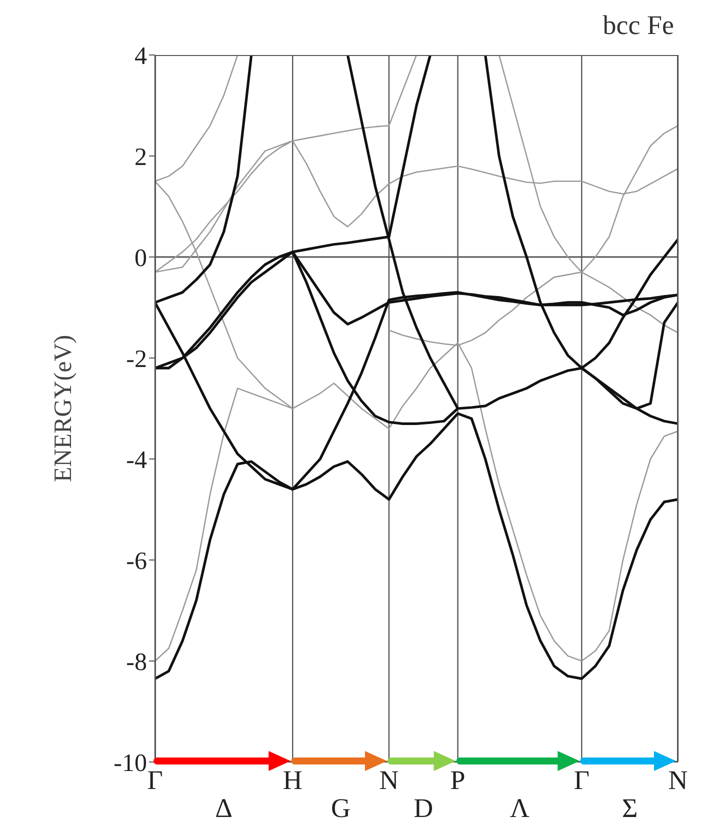 This screenshot has height=835, width=708. I want to click on y-tick-label: -2, so click(136, 359).